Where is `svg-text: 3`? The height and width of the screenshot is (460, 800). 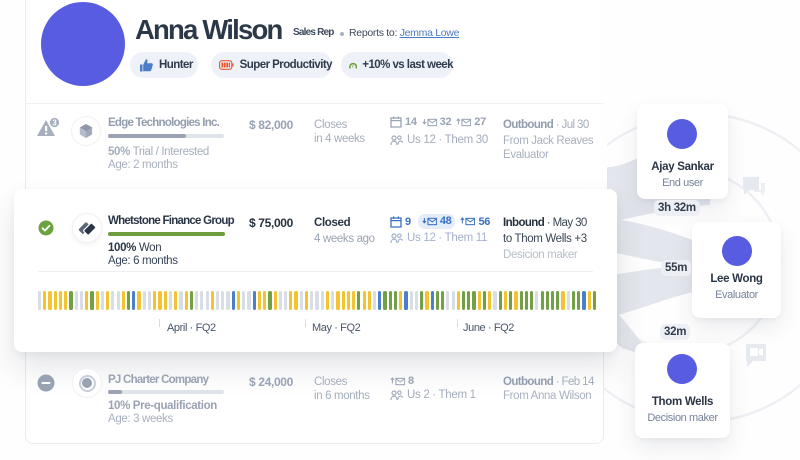 svg-text: 3 is located at coordinates (54, 122).